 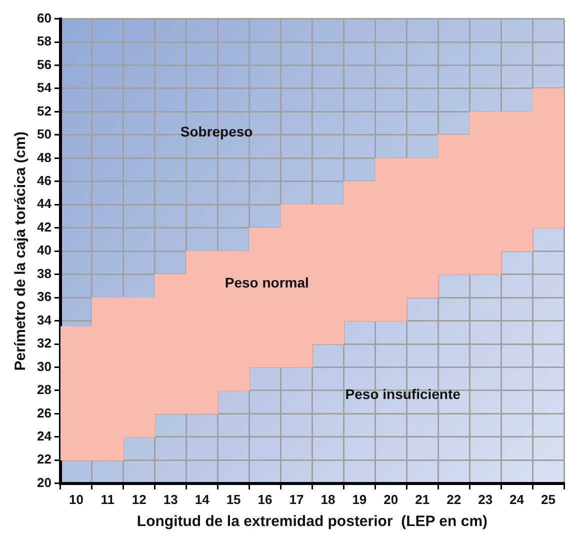 What do you see at coordinates (403, 394) in the screenshot?
I see `annotation: Peso insuficiente` at bounding box center [403, 394].